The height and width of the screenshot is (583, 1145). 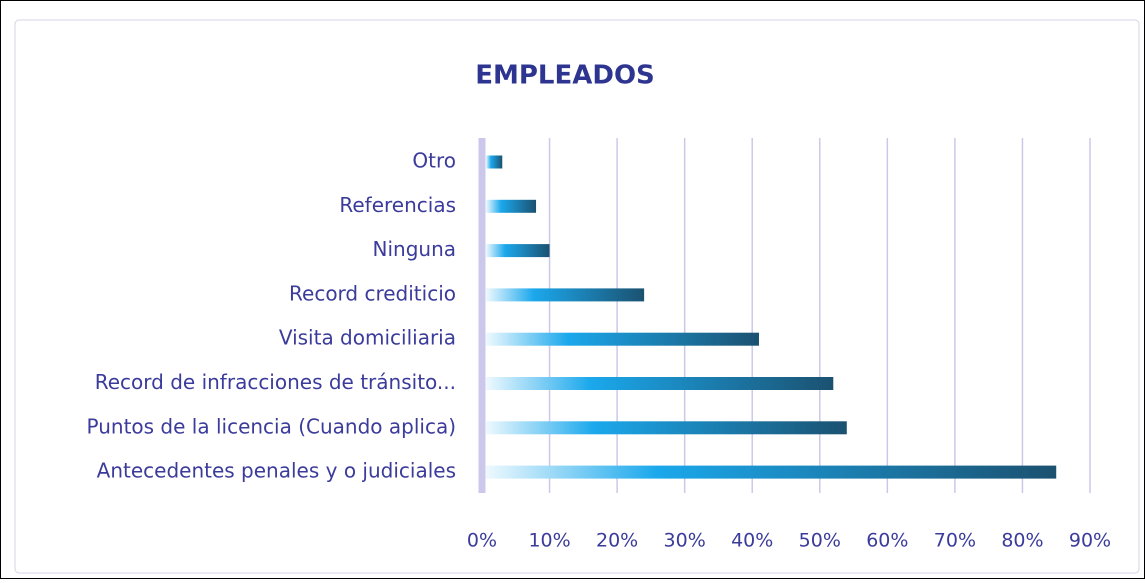 What do you see at coordinates (955, 541) in the screenshot?
I see `x-tick-label: 70%` at bounding box center [955, 541].